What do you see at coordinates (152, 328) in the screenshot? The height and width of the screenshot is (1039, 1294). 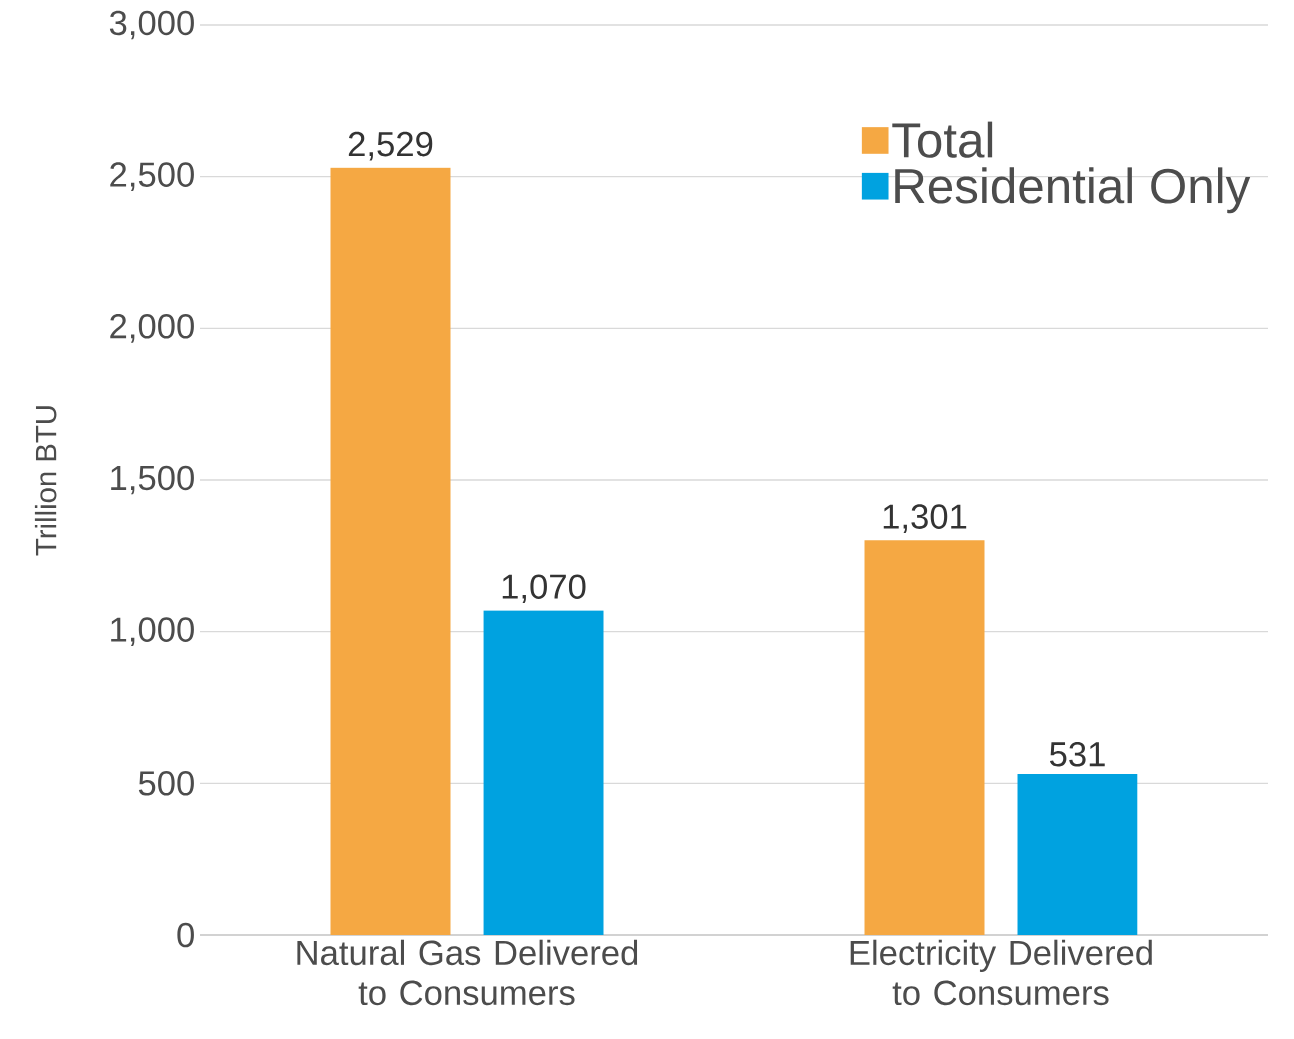 I see `y-tick-label: 2,000` at bounding box center [152, 328].